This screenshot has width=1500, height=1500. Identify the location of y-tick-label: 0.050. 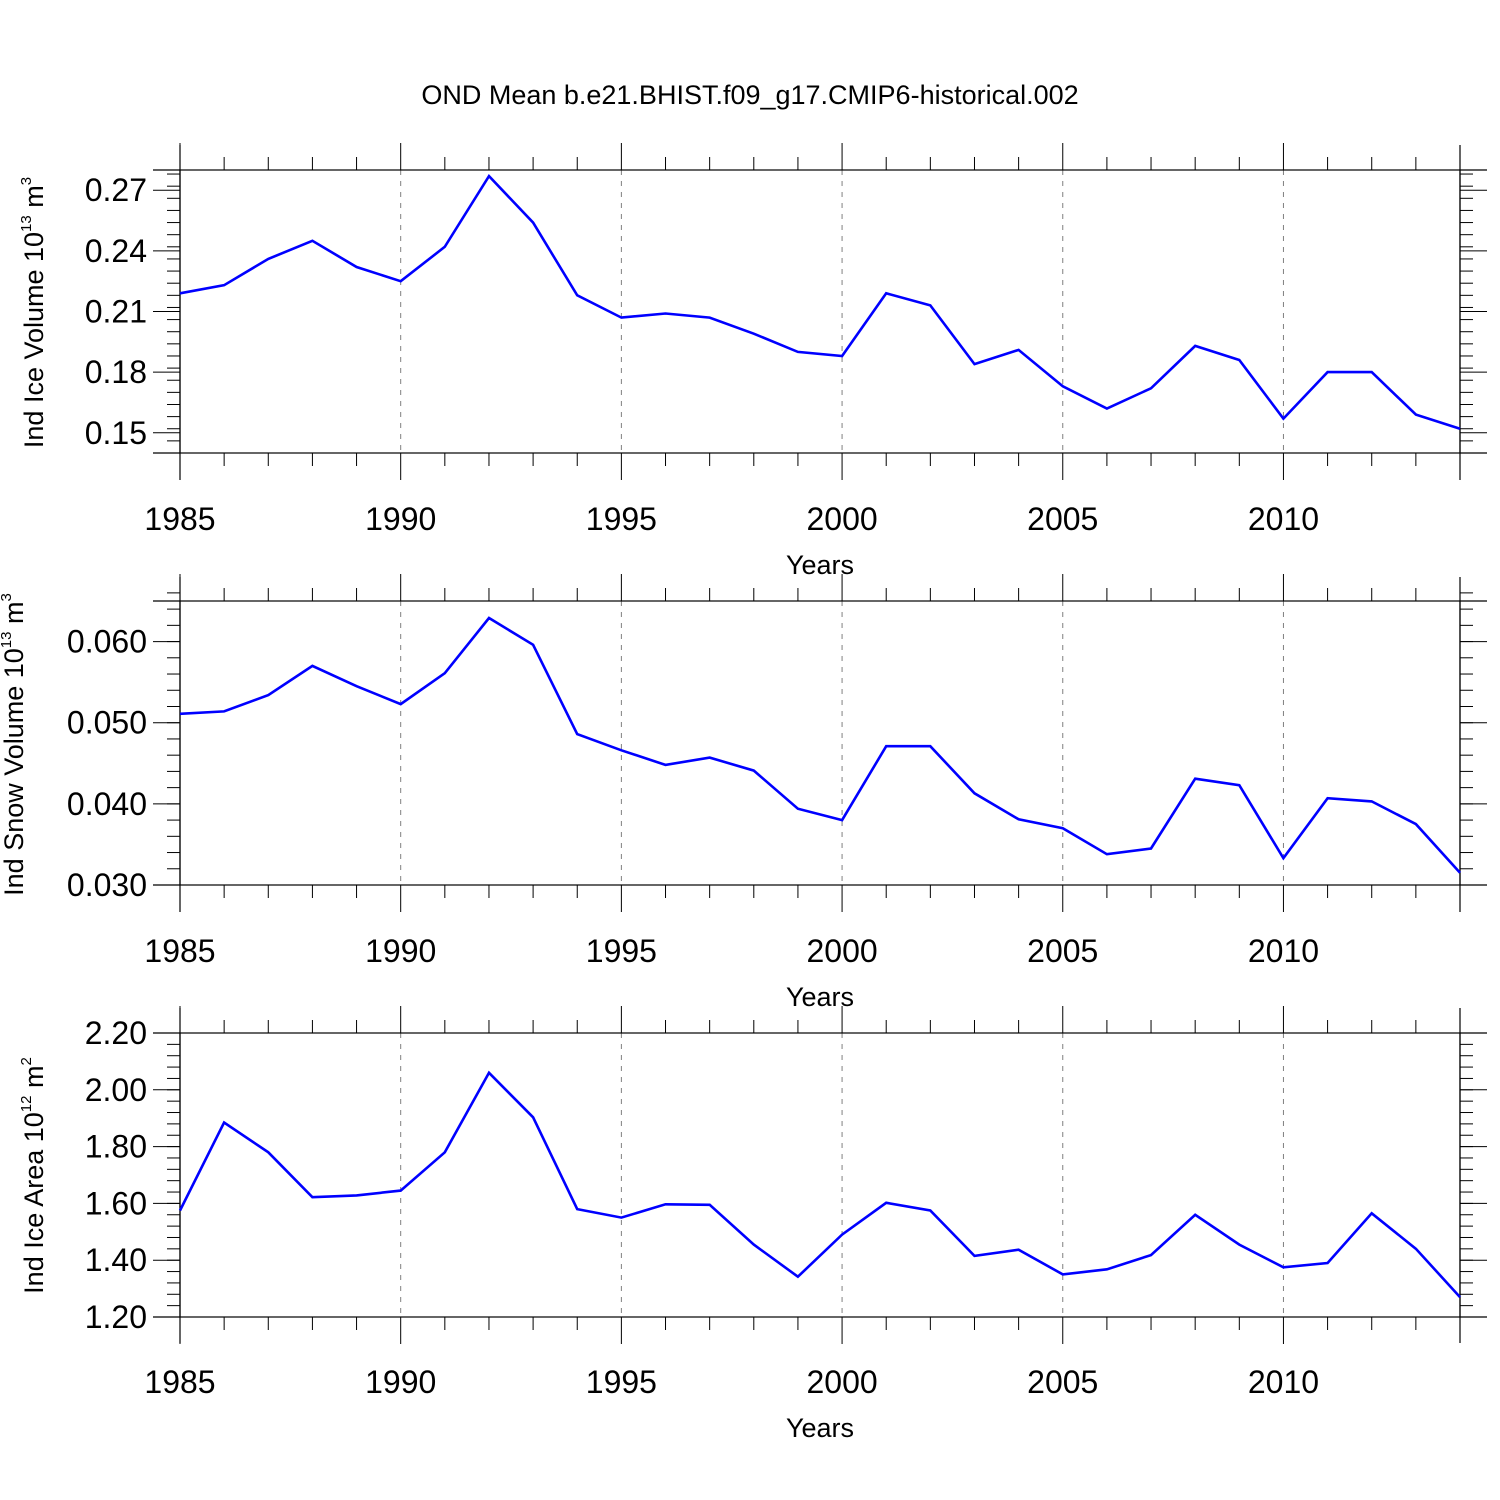
(107, 723).